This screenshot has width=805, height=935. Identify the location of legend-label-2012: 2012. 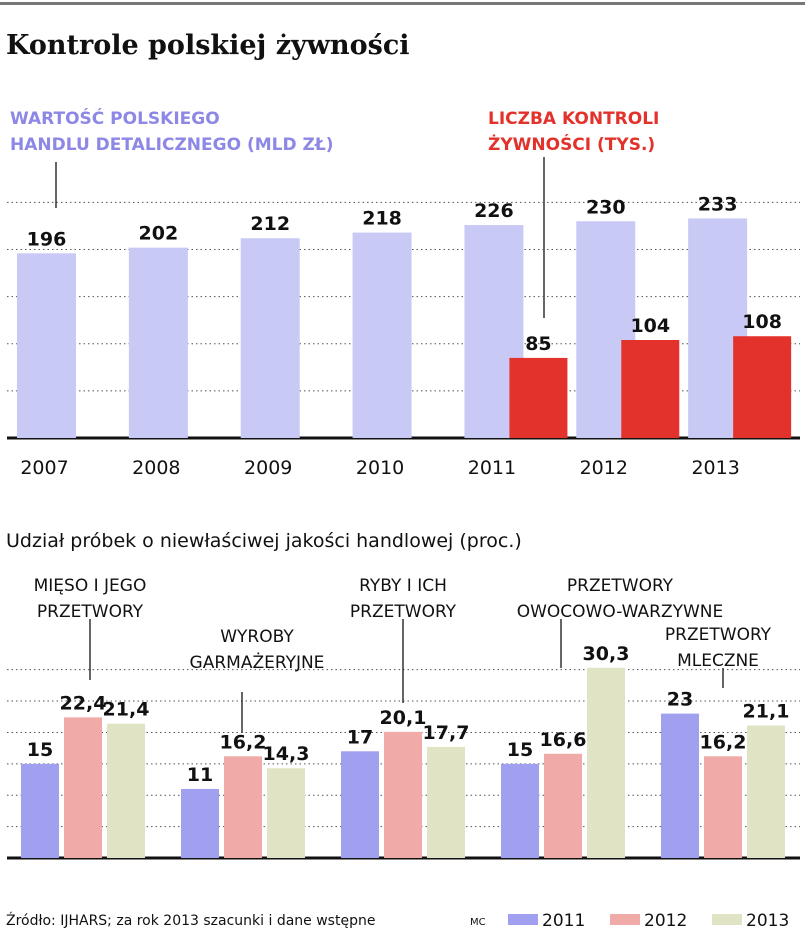
(665, 921).